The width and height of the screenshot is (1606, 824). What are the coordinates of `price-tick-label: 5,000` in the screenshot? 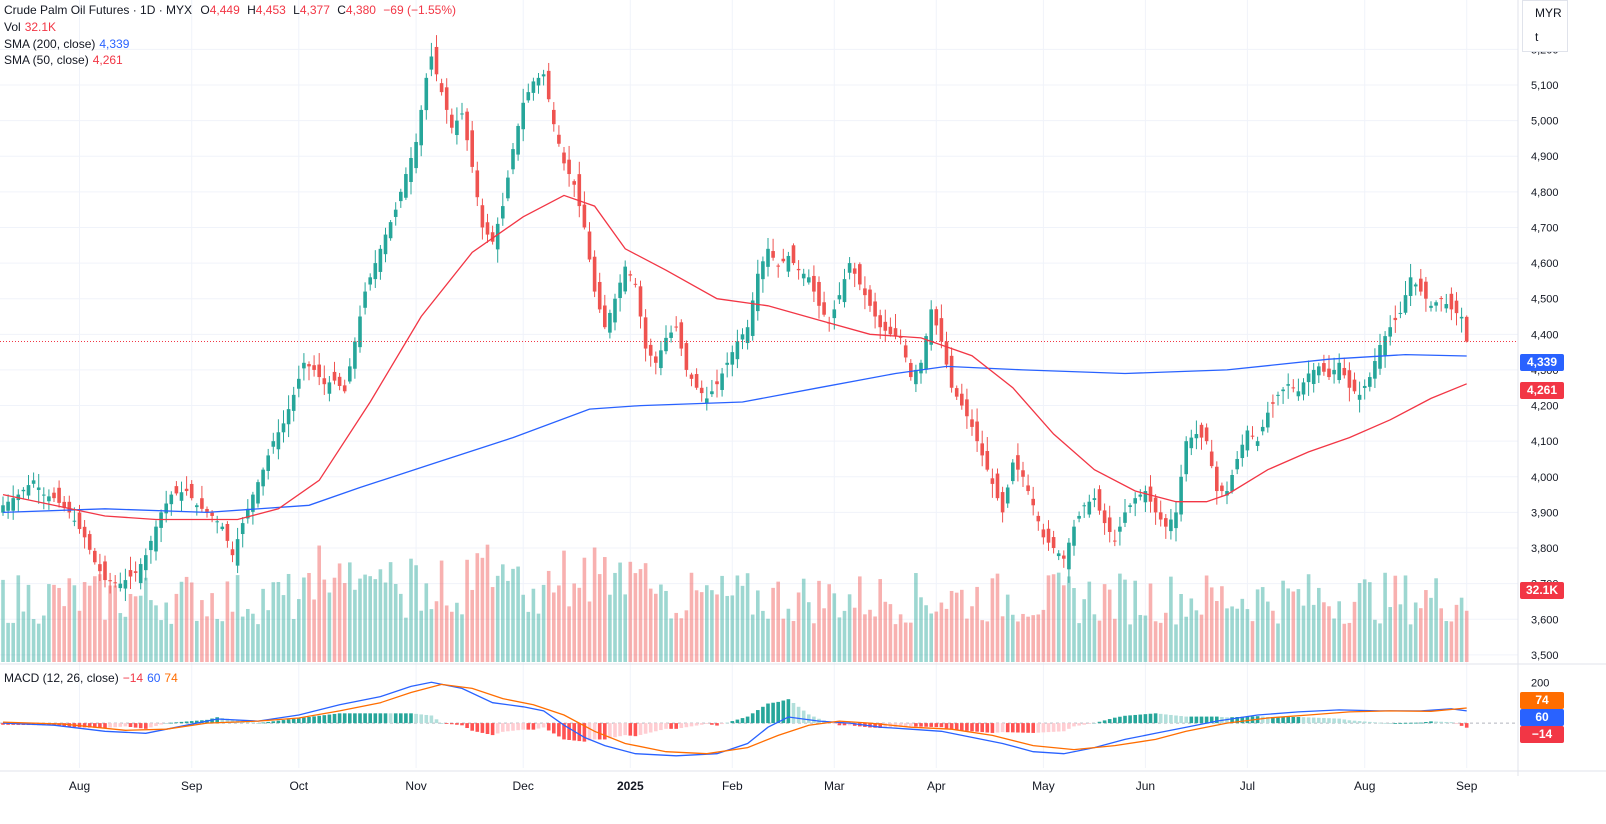 It's located at (1545, 122).